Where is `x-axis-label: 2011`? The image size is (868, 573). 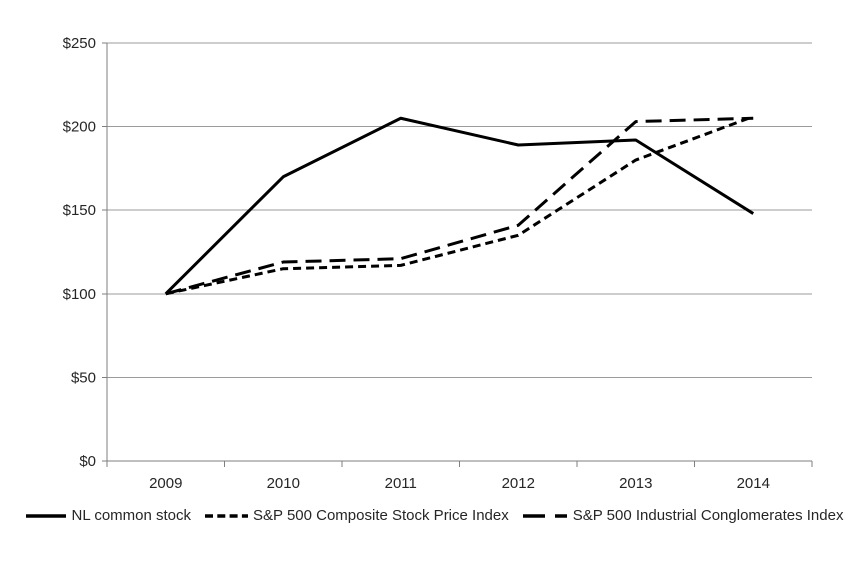
x-axis-label: 2011 is located at coordinates (401, 483).